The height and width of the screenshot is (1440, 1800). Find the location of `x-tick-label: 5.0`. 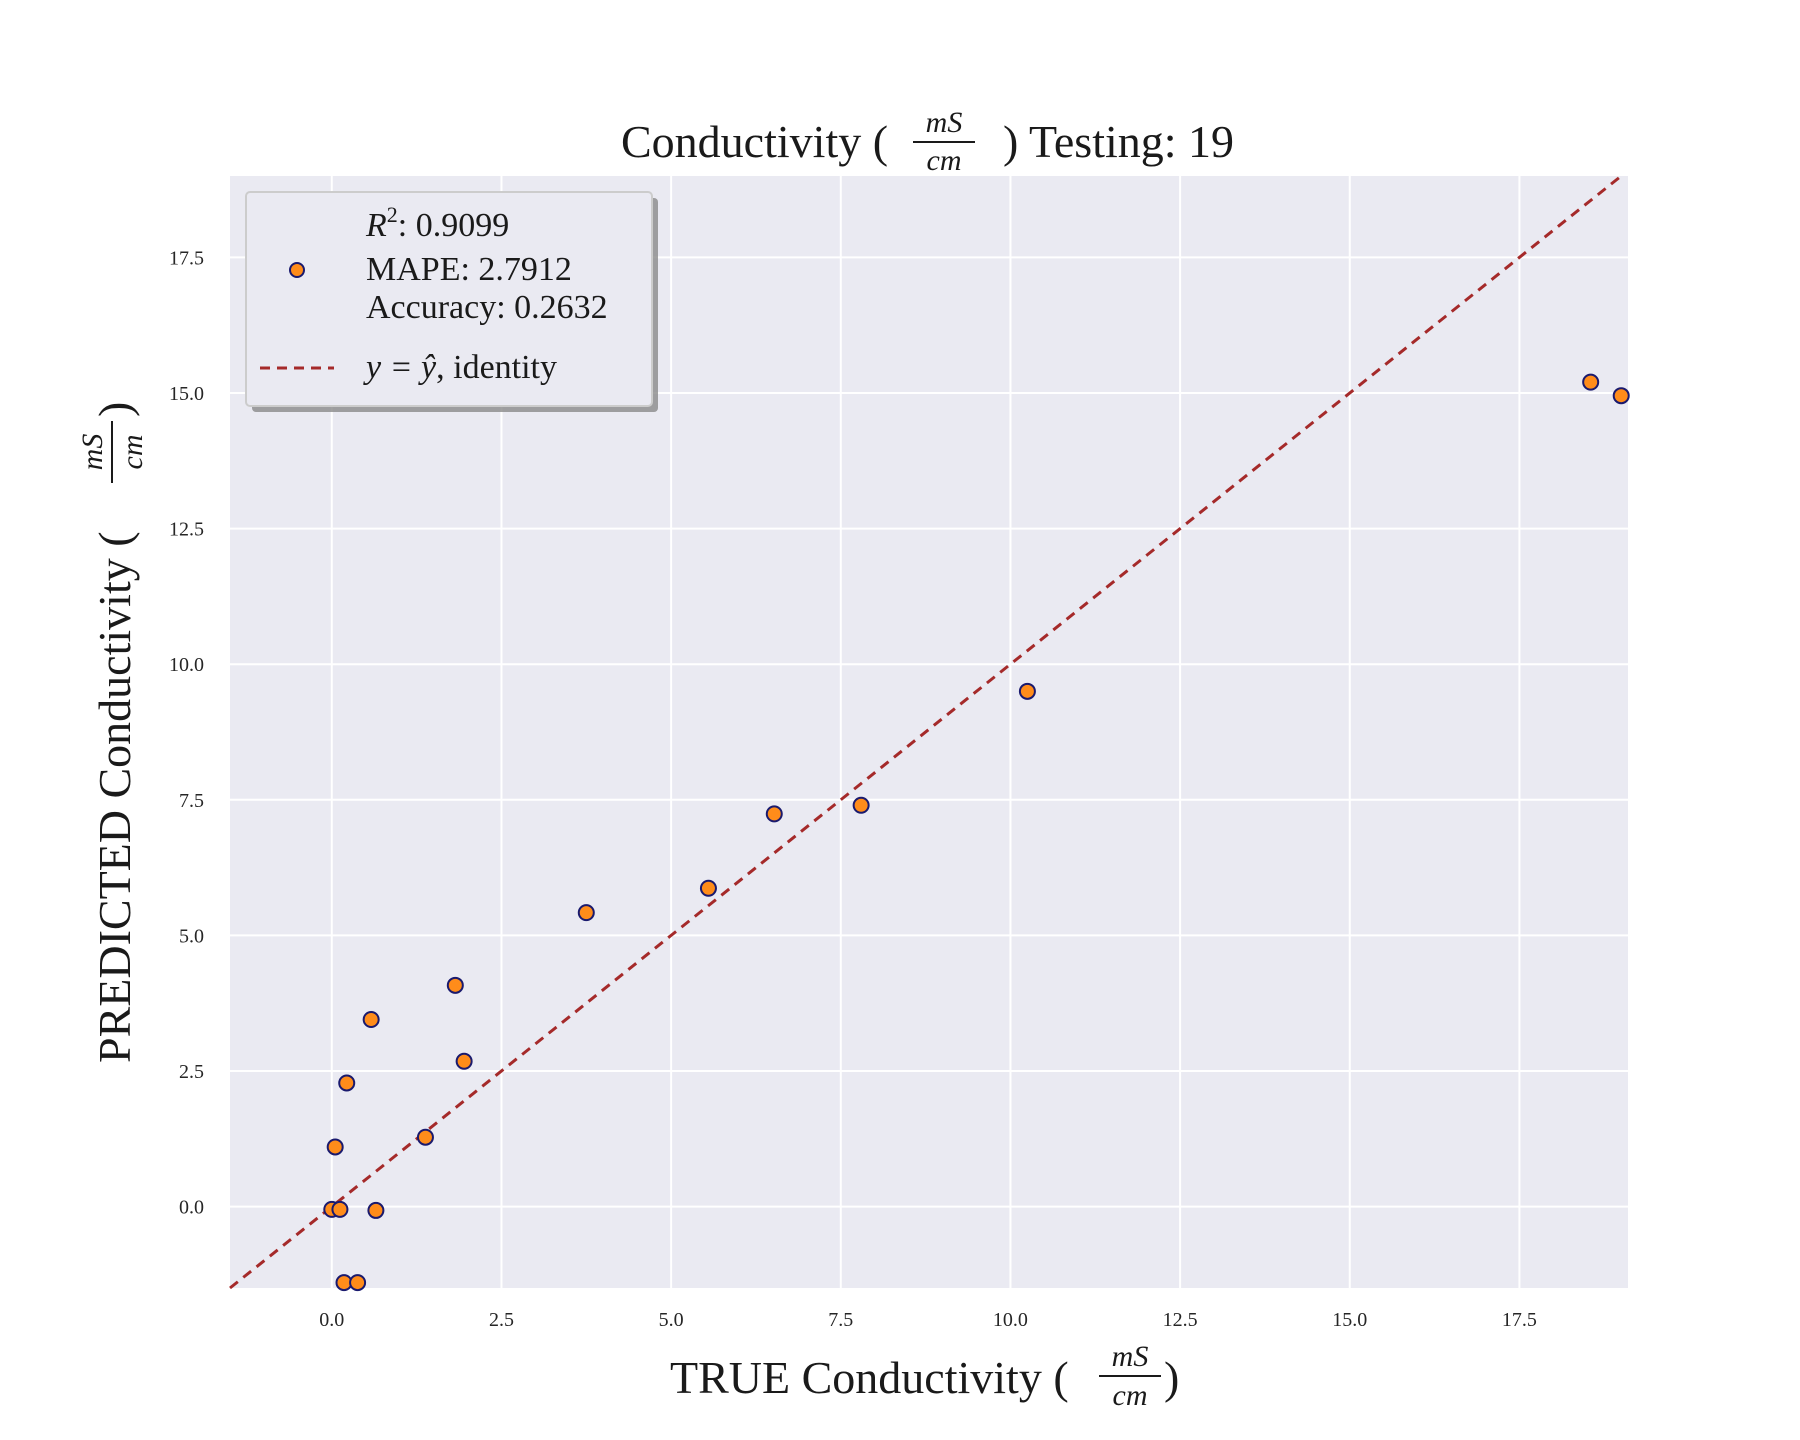

x-tick-label: 5.0 is located at coordinates (671, 1320).